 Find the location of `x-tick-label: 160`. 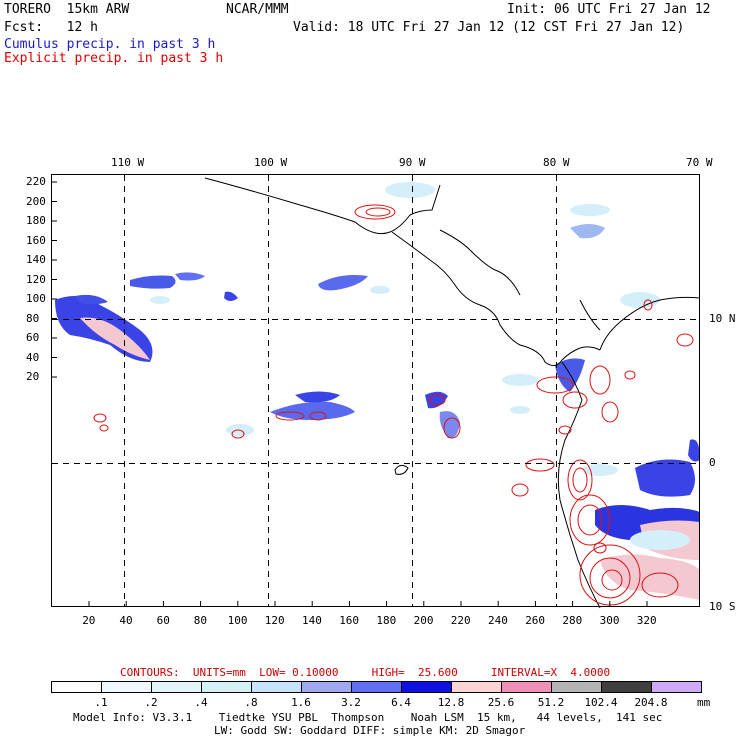

x-tick-label: 160 is located at coordinates (349, 620).